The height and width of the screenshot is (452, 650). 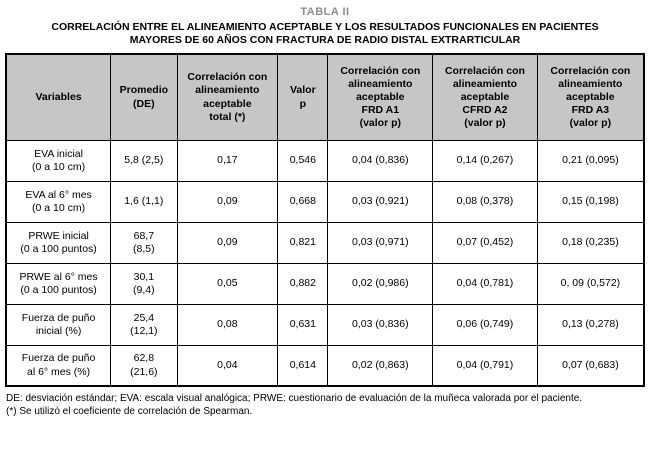 I want to click on row-label: Fuerza de puño inicial (%), so click(x=58, y=324).